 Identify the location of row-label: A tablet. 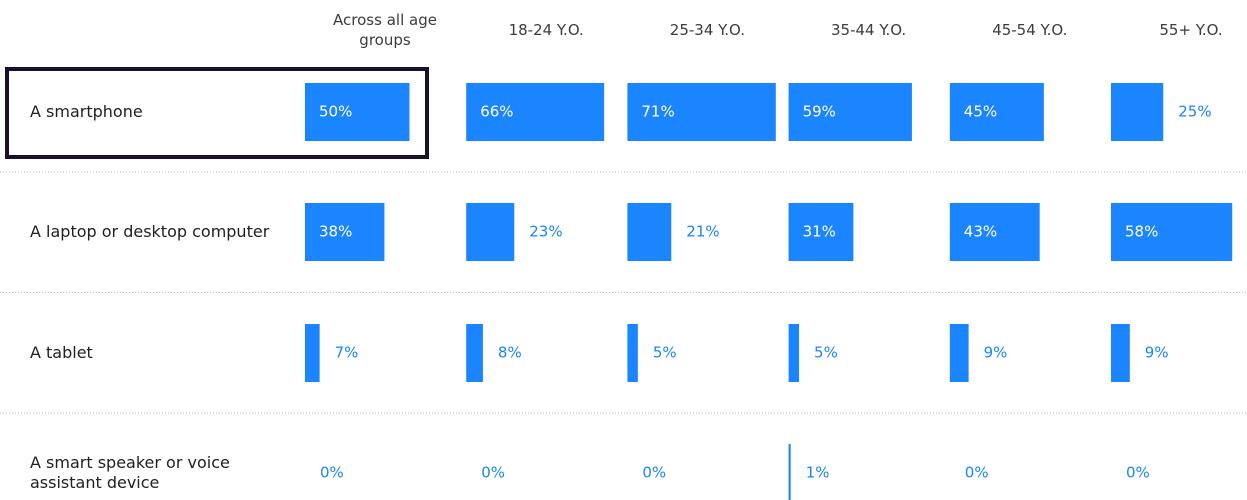
(61, 352).